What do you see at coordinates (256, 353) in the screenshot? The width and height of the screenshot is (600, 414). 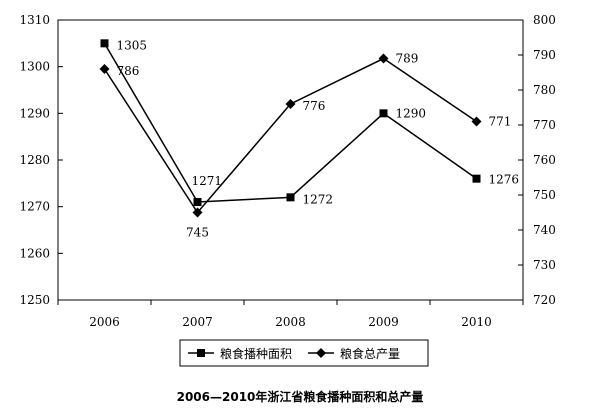 I see `legend-label-area: 粮食播种面积` at bounding box center [256, 353].